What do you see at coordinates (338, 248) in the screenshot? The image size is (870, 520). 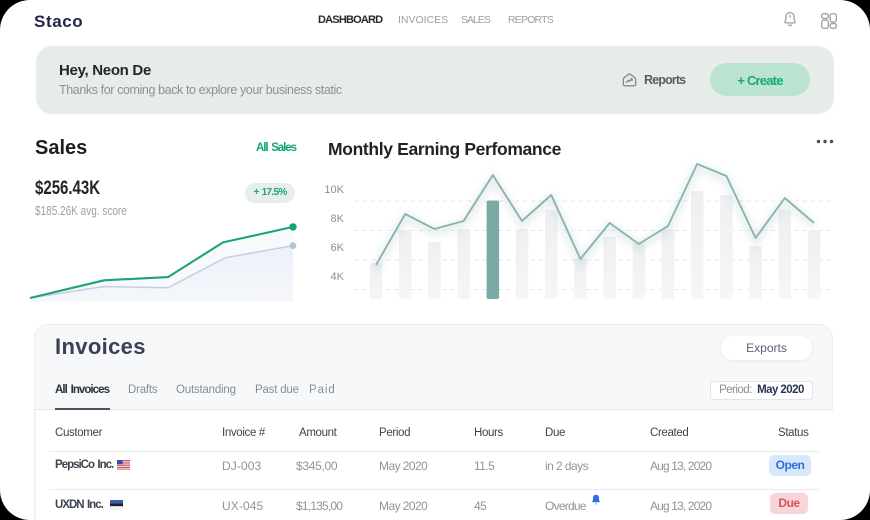 I see `svg-text: 6K` at bounding box center [338, 248].